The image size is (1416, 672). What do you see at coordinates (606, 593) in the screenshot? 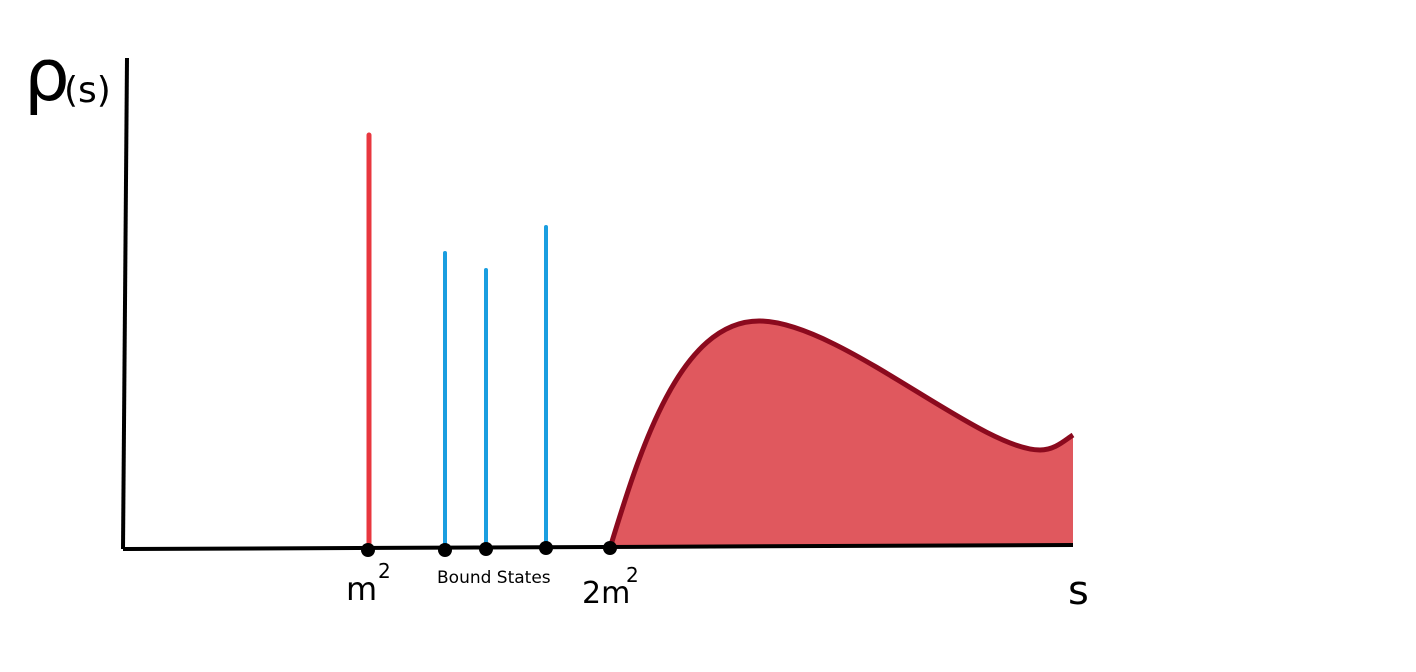
I see `marker-label: 2m` at bounding box center [606, 593].